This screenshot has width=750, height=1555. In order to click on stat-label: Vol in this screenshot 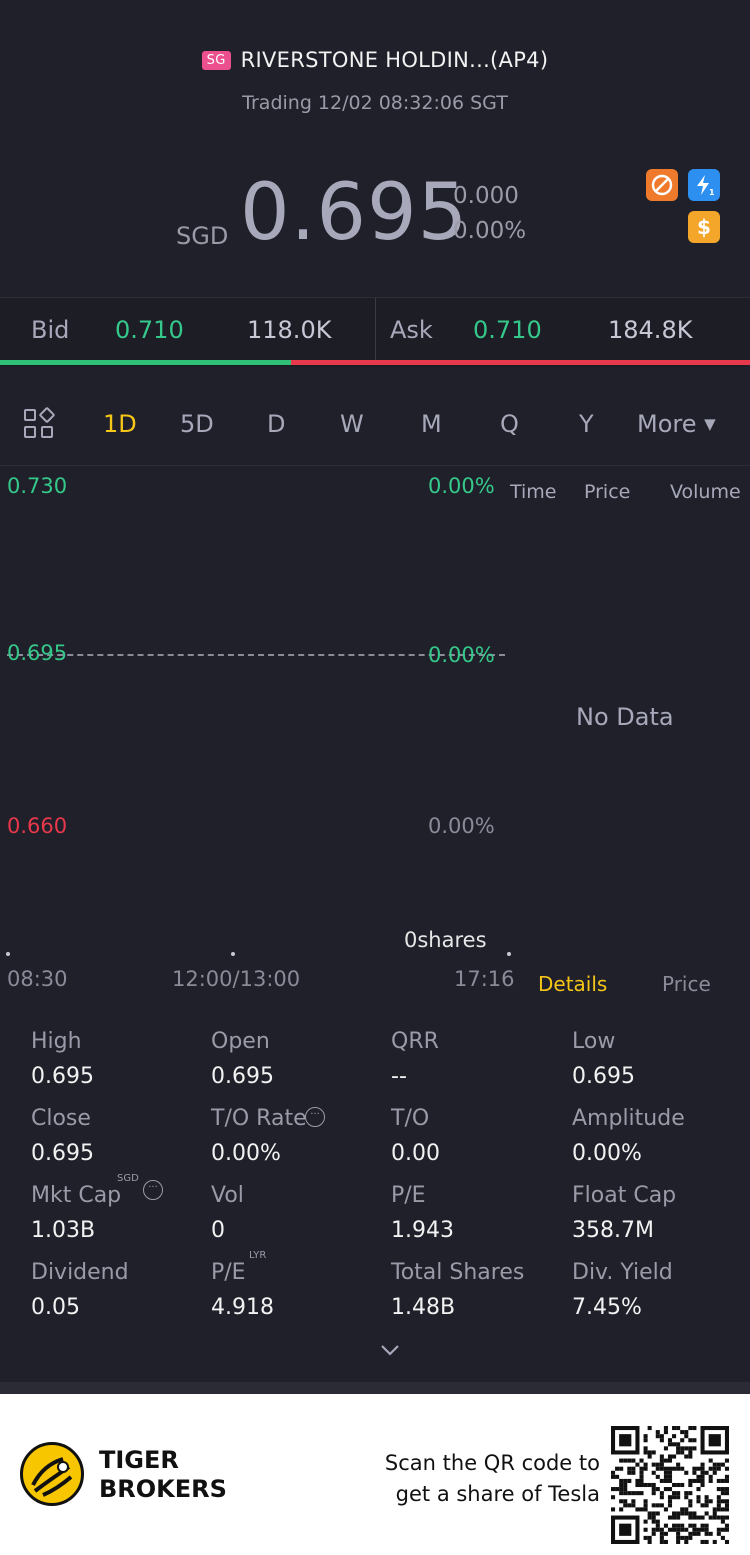, I will do `click(227, 1195)`.